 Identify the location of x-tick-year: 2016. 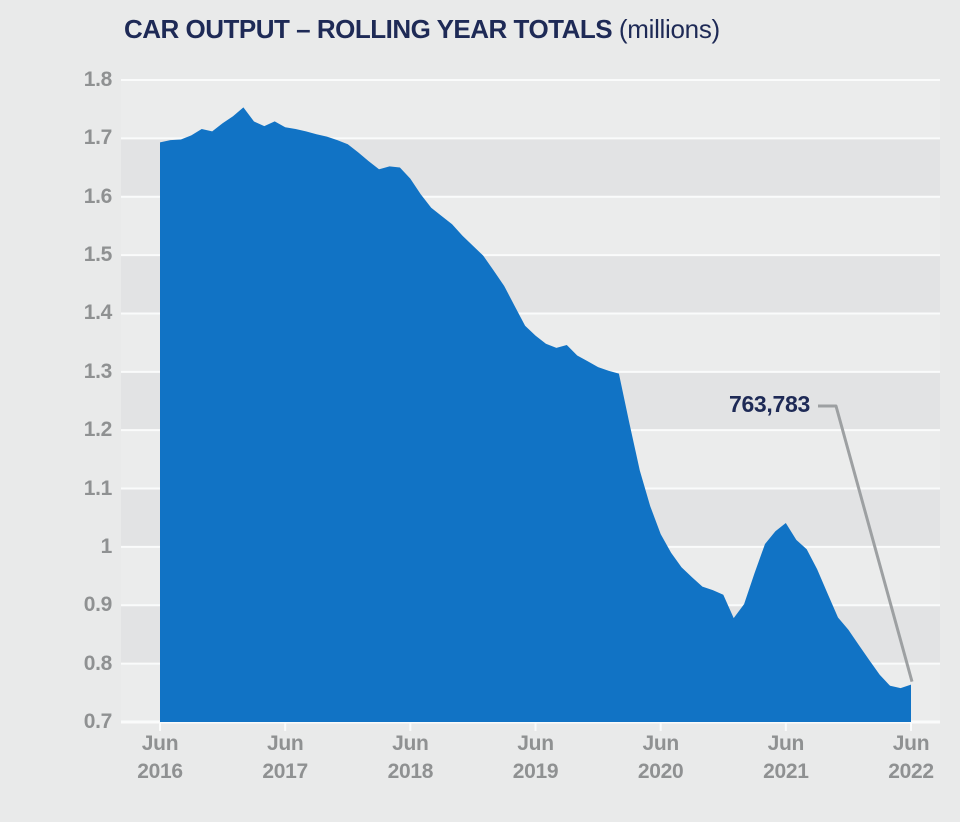
(160, 771).